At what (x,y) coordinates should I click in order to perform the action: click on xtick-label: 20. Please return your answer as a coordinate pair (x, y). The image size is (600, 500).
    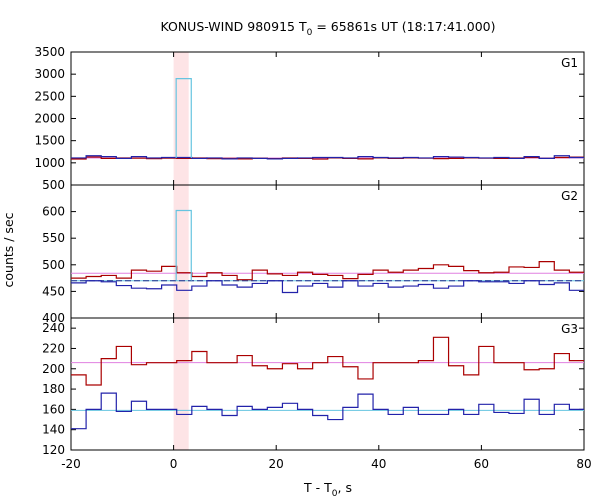
    Looking at the image, I should click on (276, 464).